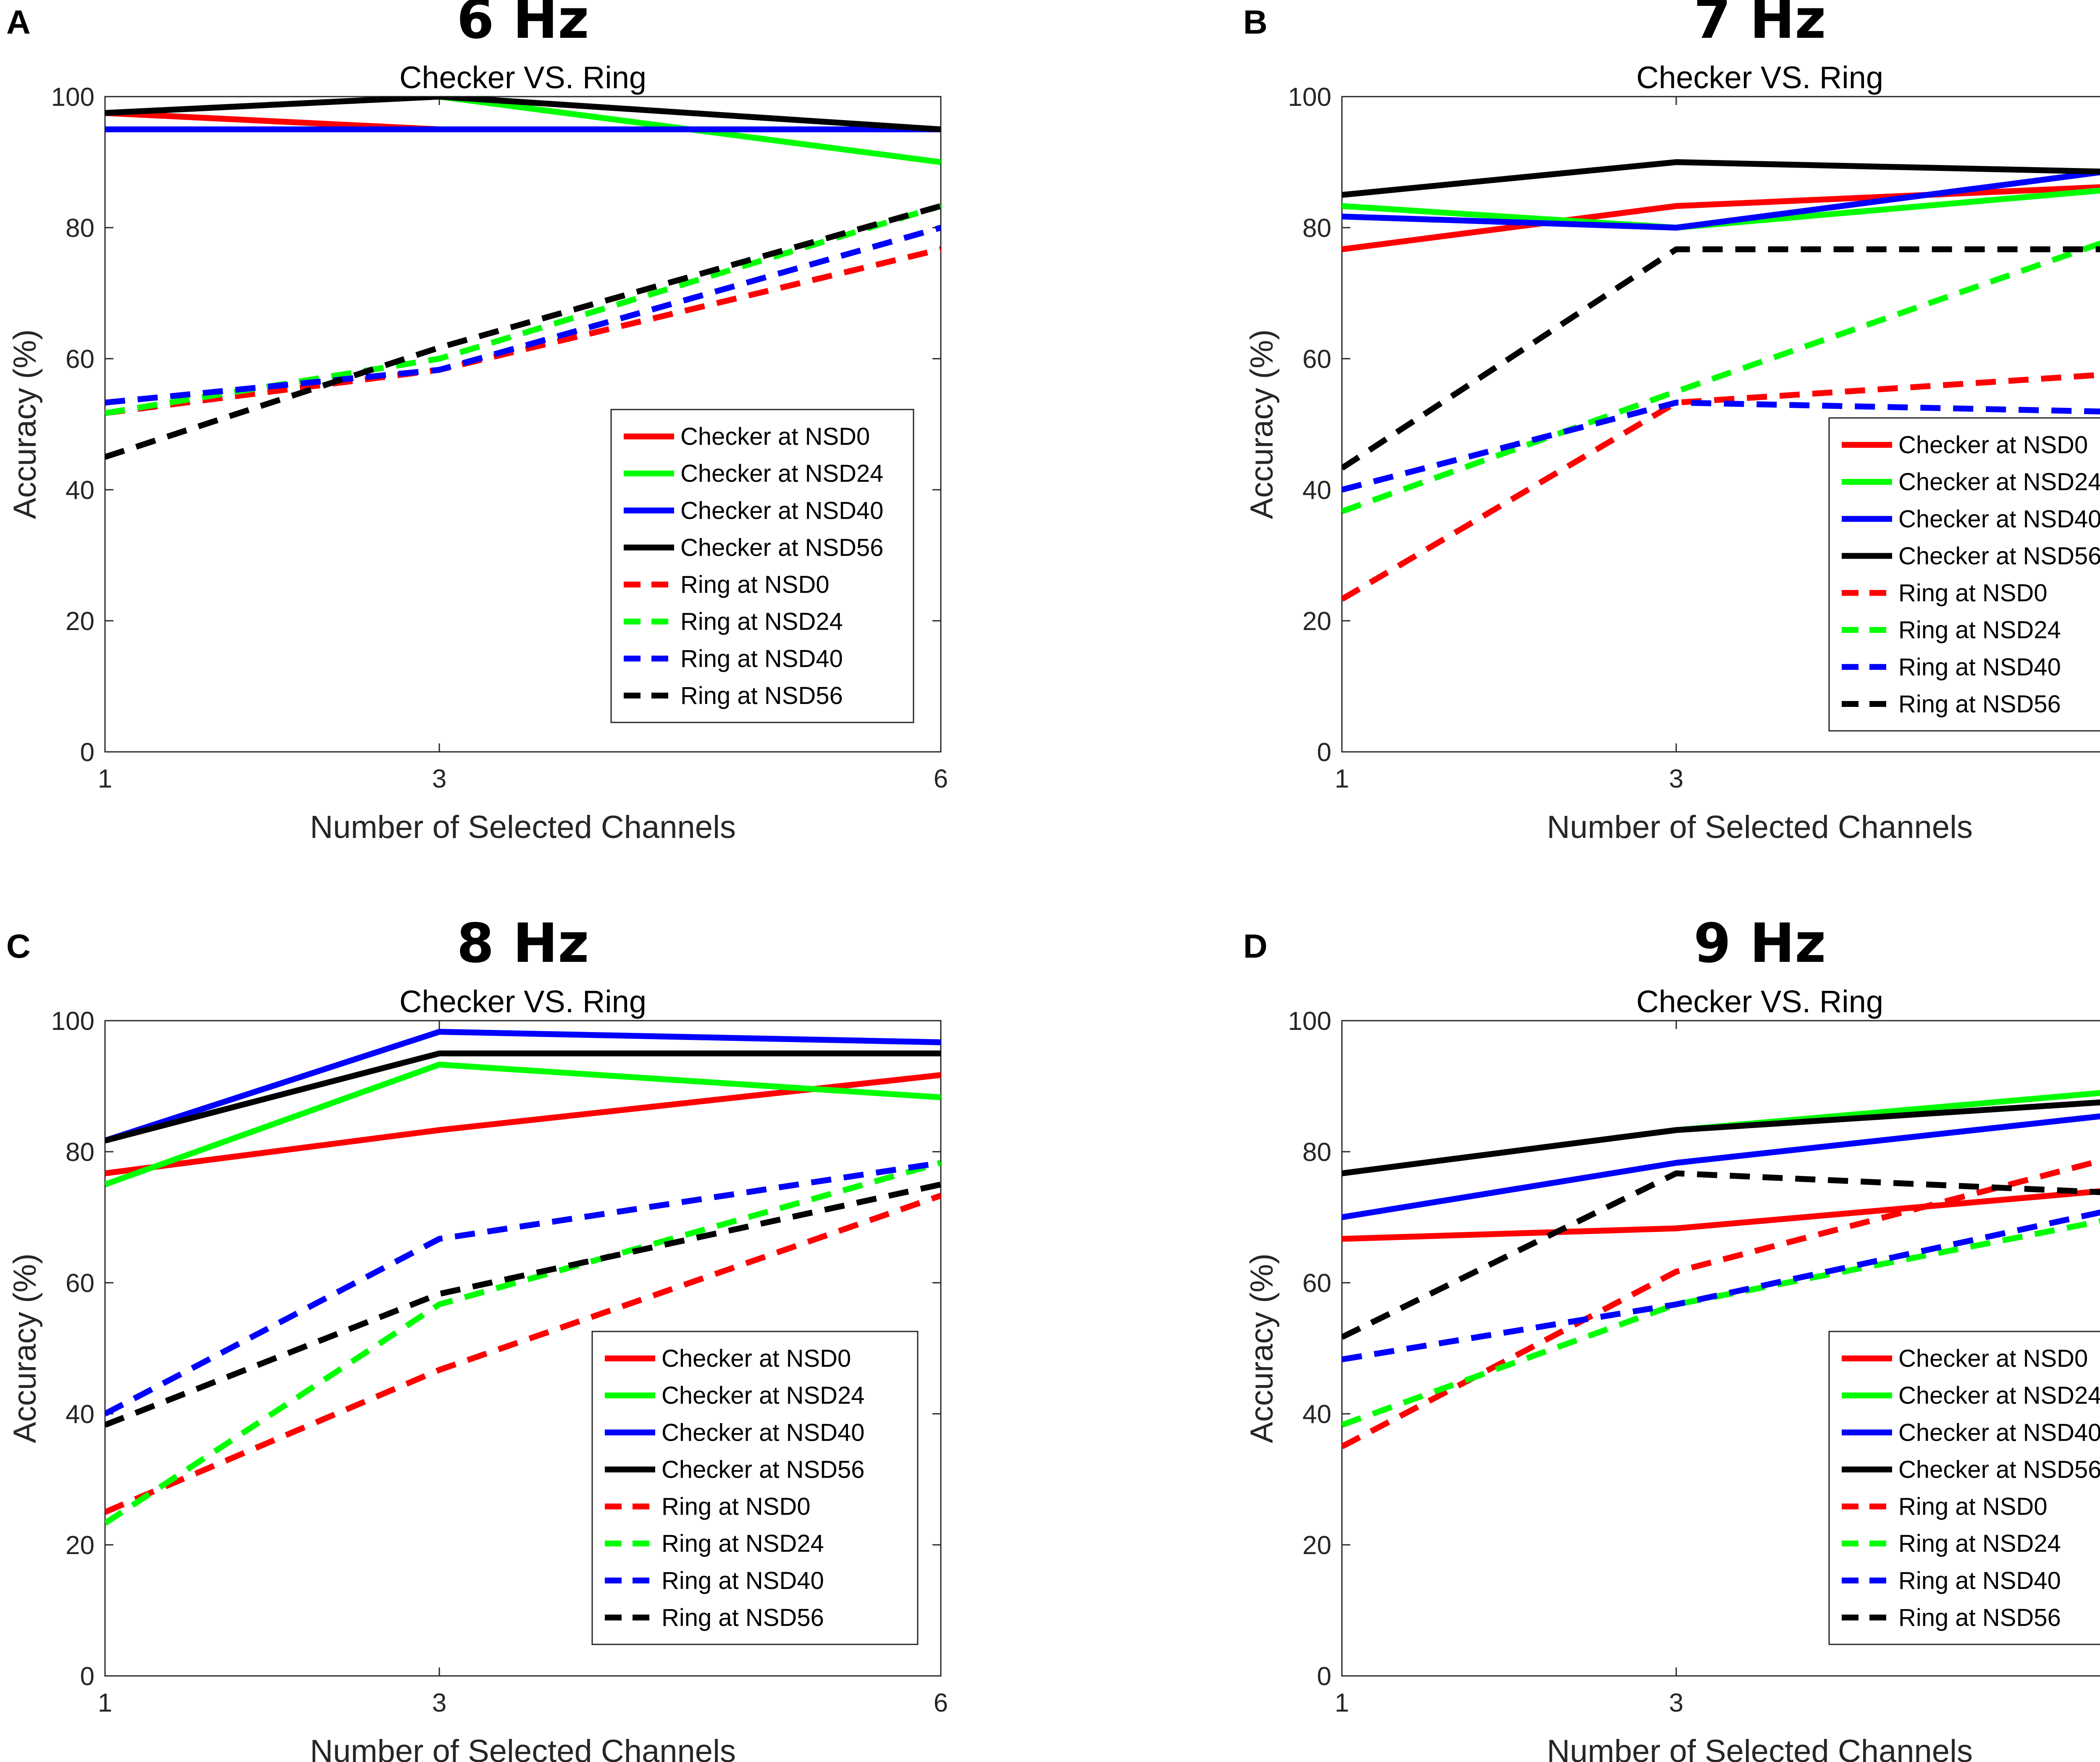 This screenshot has height=1762, width=2100. What do you see at coordinates (523, 944) in the screenshot?
I see `chart-title: 8 Hz` at bounding box center [523, 944].